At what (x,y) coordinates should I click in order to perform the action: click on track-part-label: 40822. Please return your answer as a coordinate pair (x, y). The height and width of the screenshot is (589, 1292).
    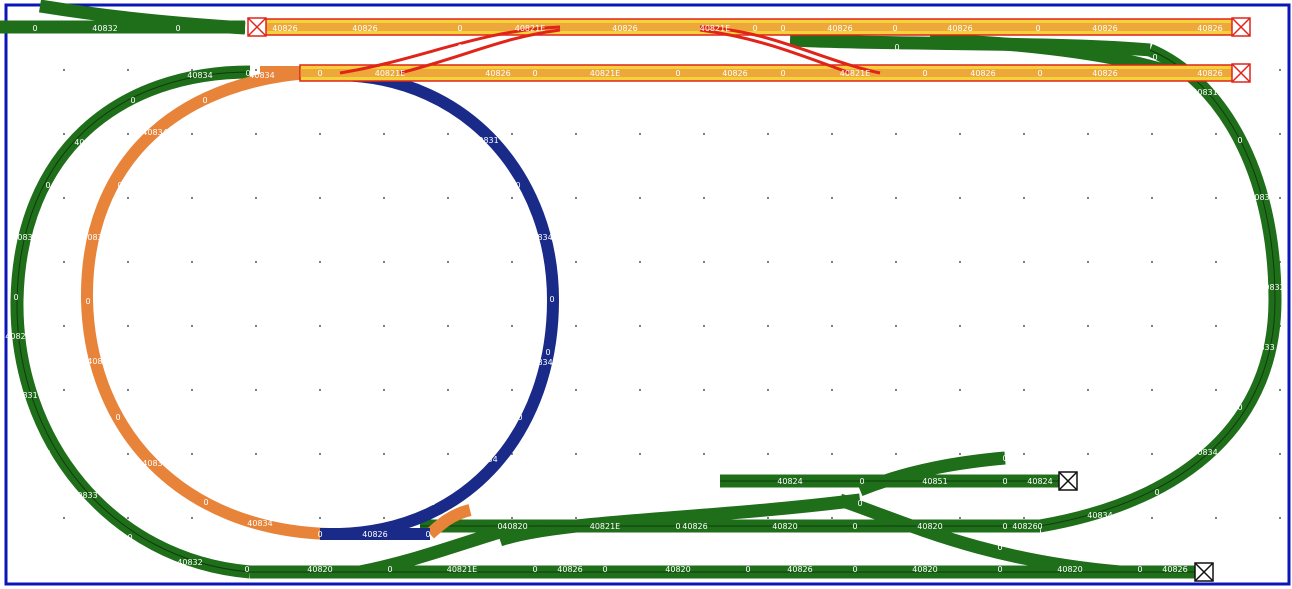
    Looking at the image, I should click on (17, 336).